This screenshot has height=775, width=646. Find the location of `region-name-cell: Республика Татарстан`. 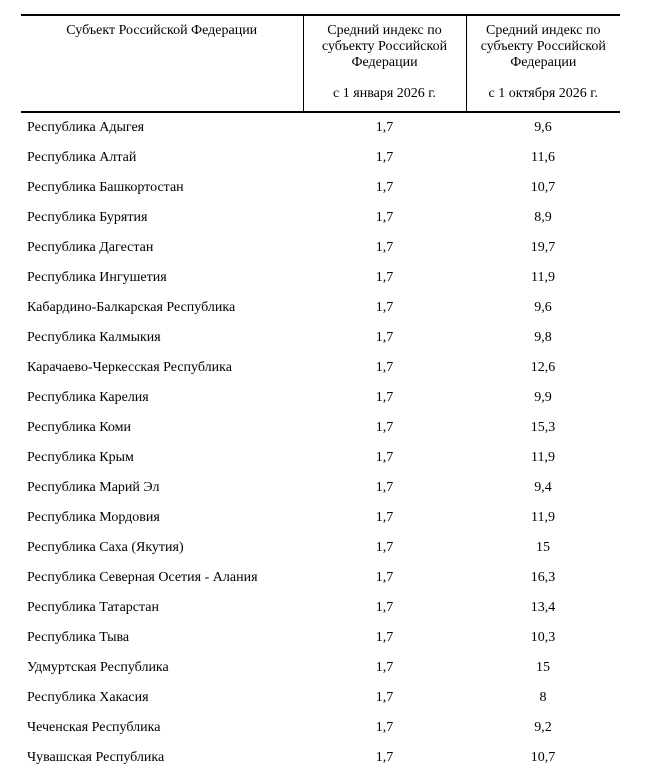

region-name-cell: Республика Татарстан is located at coordinates (93, 607).